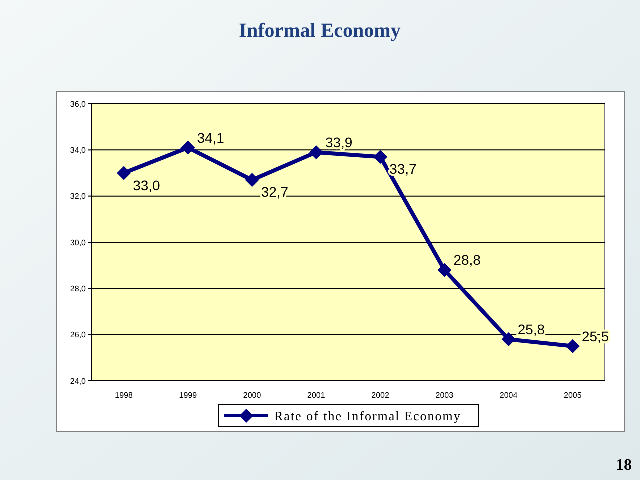 This screenshot has height=480, width=640. What do you see at coordinates (78, 289) in the screenshot?
I see `y-tick-label: 28,0` at bounding box center [78, 289].